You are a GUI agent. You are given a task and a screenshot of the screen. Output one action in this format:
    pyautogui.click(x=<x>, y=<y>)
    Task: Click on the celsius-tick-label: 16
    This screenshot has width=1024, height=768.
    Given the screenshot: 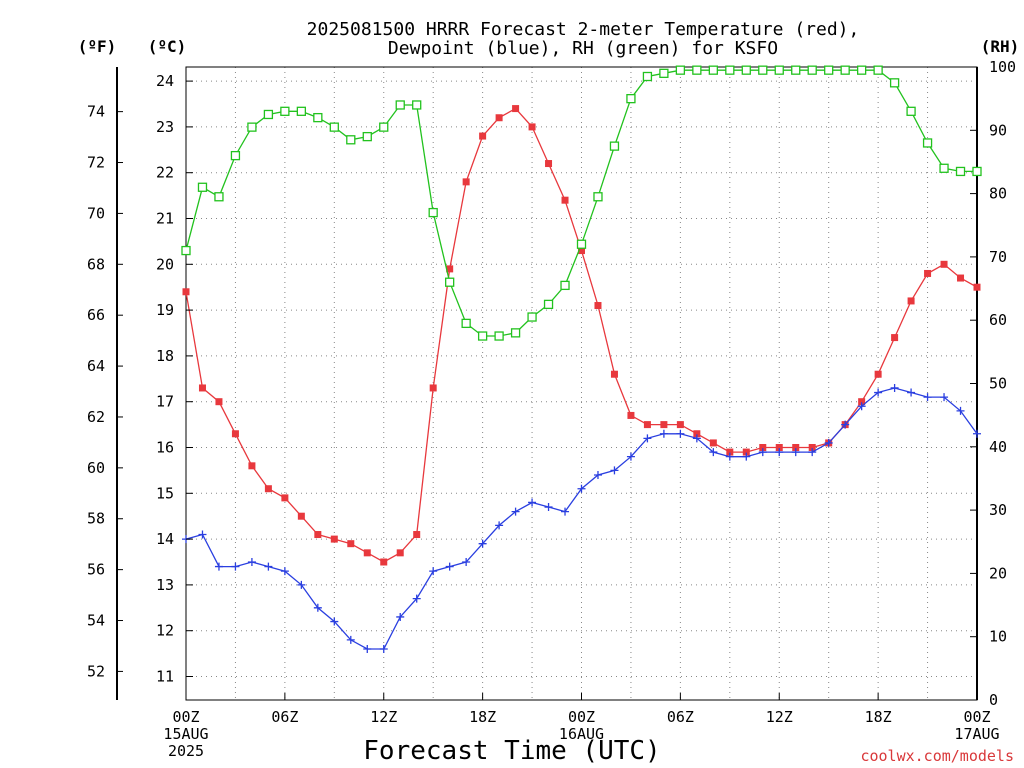 What is the action you would take?
    pyautogui.click(x=165, y=448)
    